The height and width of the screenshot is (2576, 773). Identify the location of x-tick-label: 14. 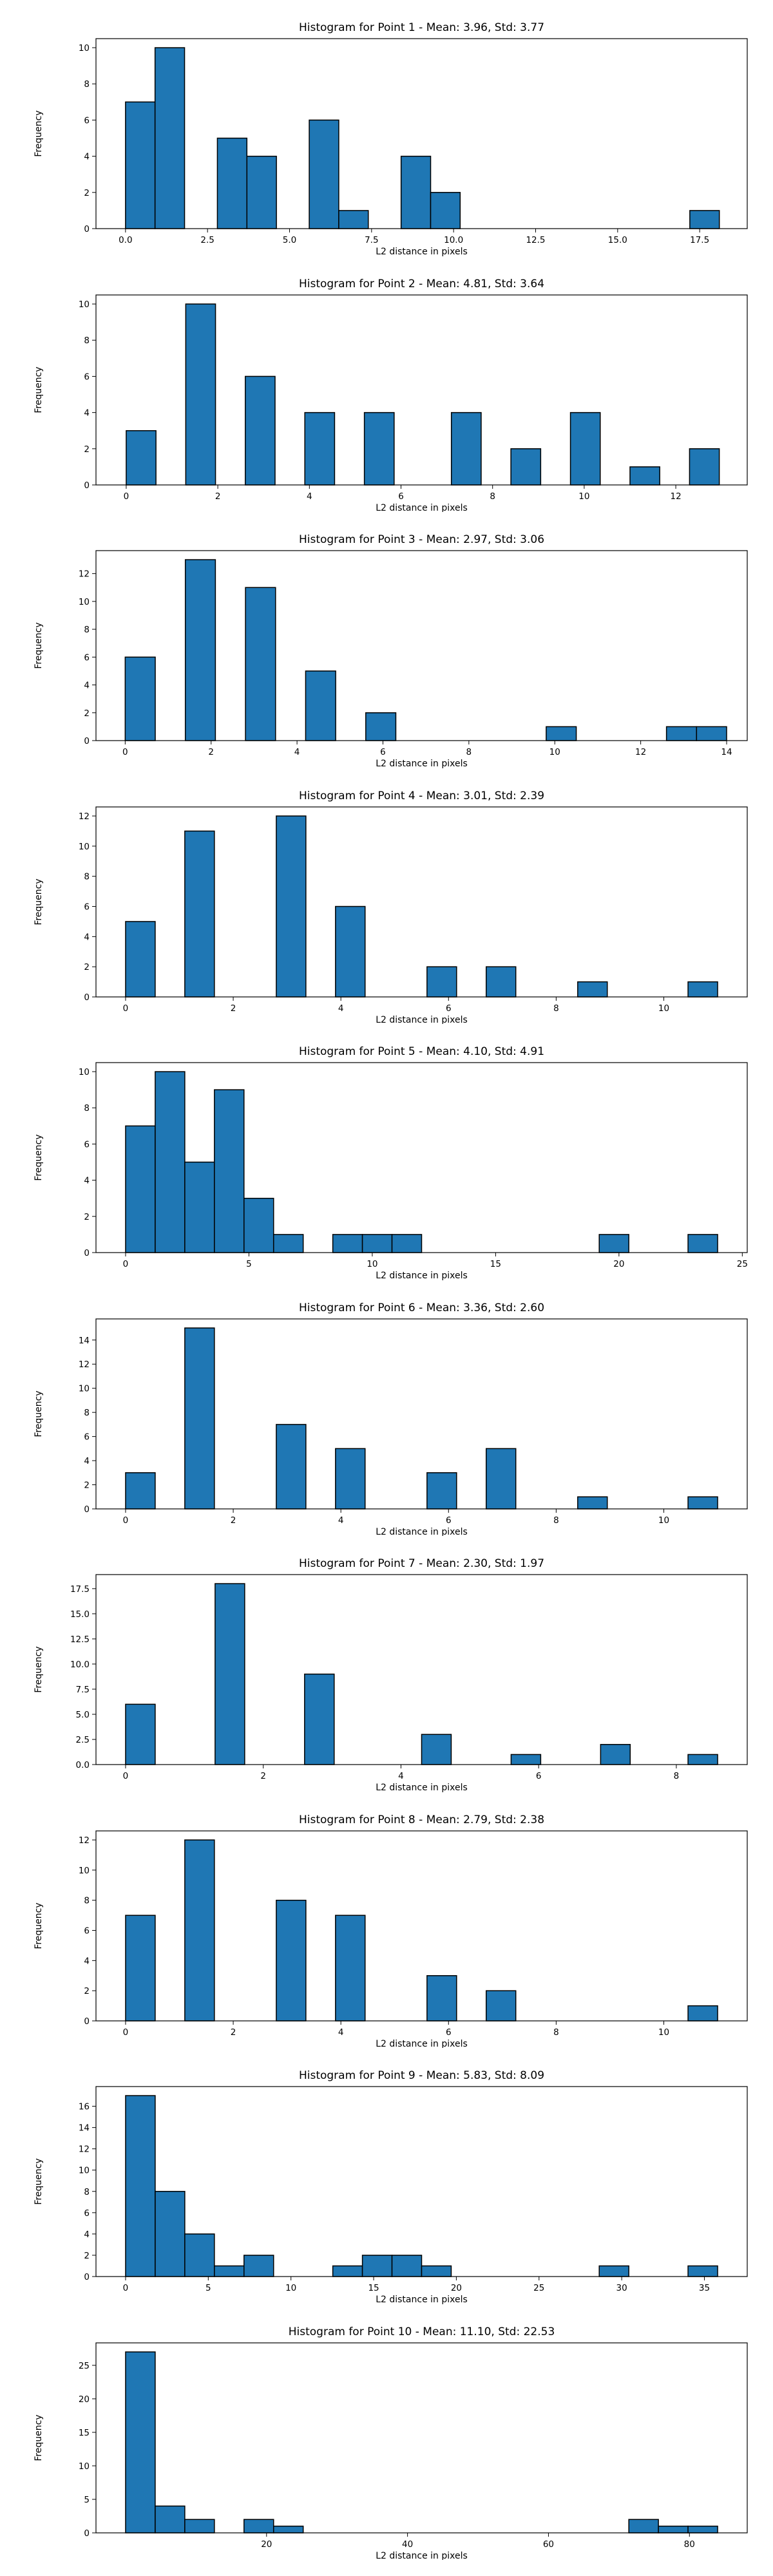
(726, 752).